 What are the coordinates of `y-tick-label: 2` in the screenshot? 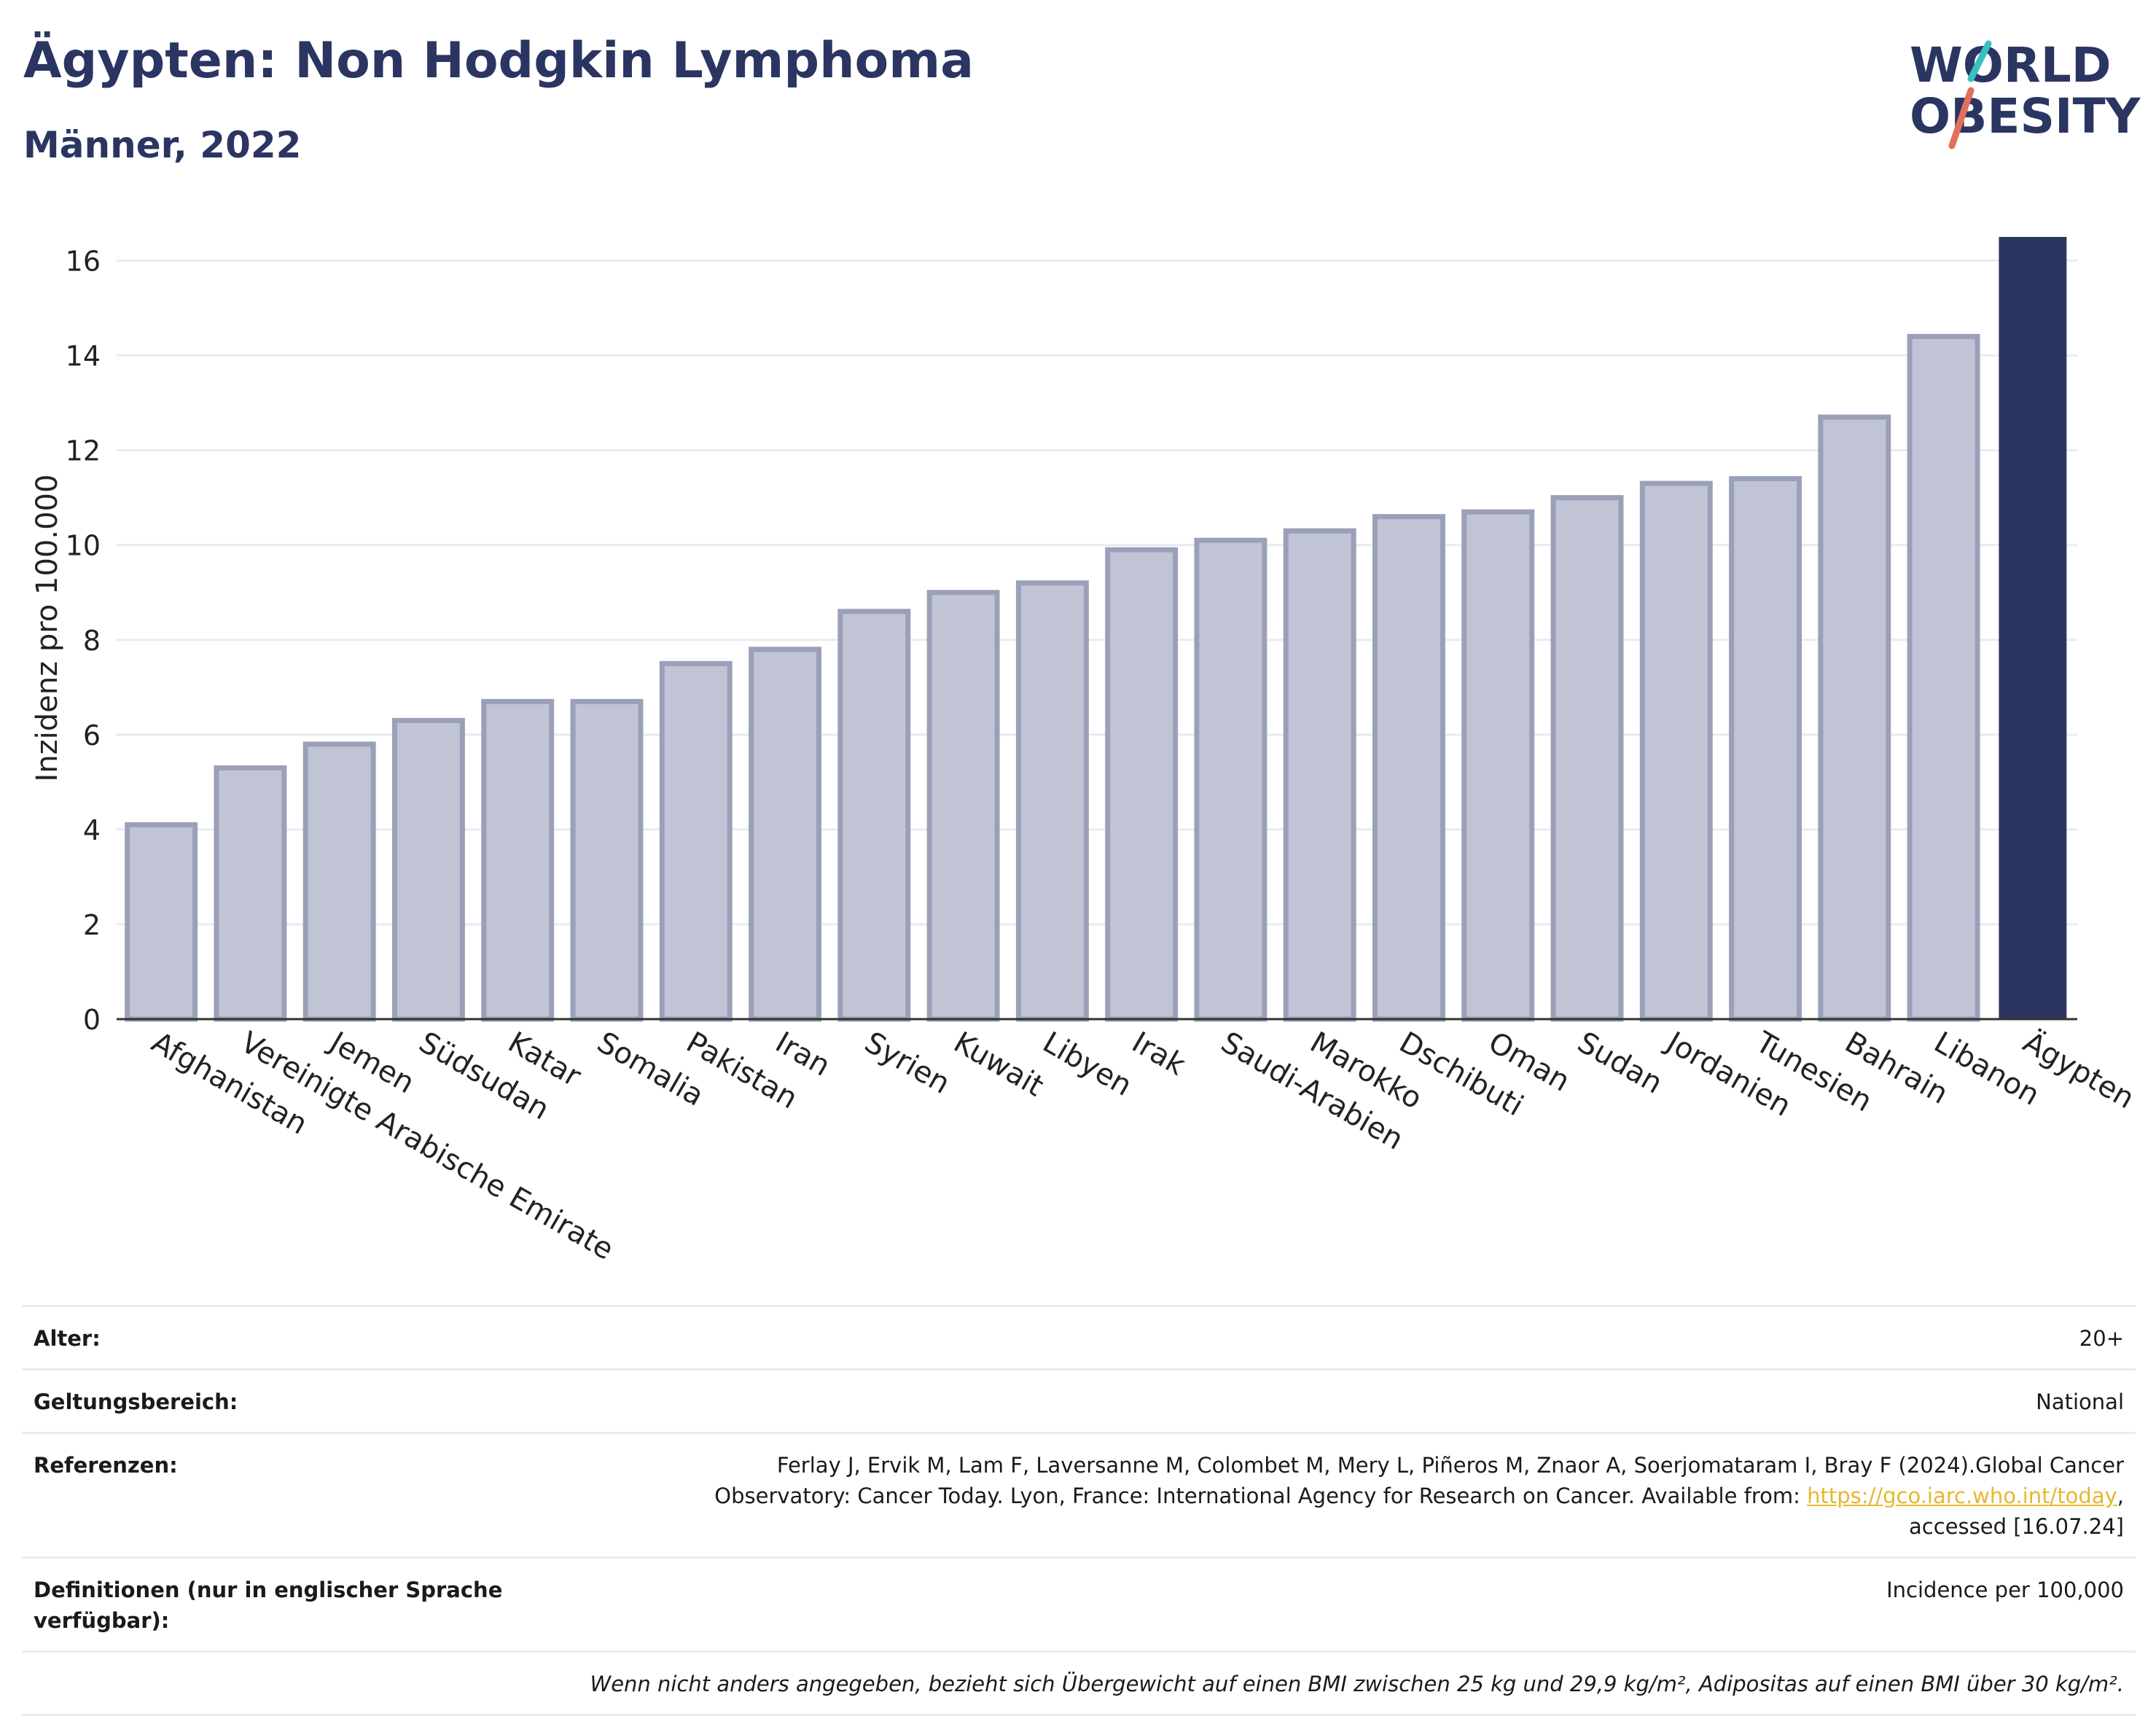 It's located at (92, 925).